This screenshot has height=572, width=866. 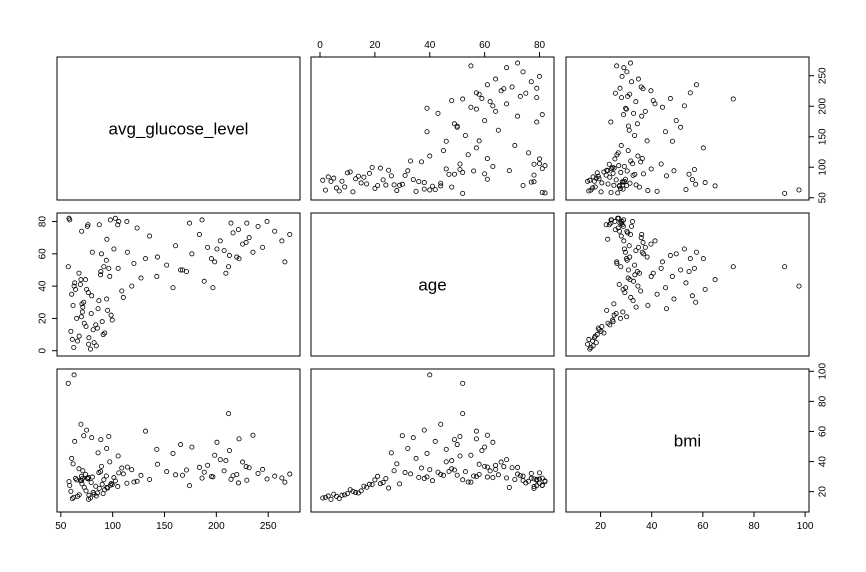 What do you see at coordinates (754, 526) in the screenshot?
I see `tick-label: 80` at bounding box center [754, 526].